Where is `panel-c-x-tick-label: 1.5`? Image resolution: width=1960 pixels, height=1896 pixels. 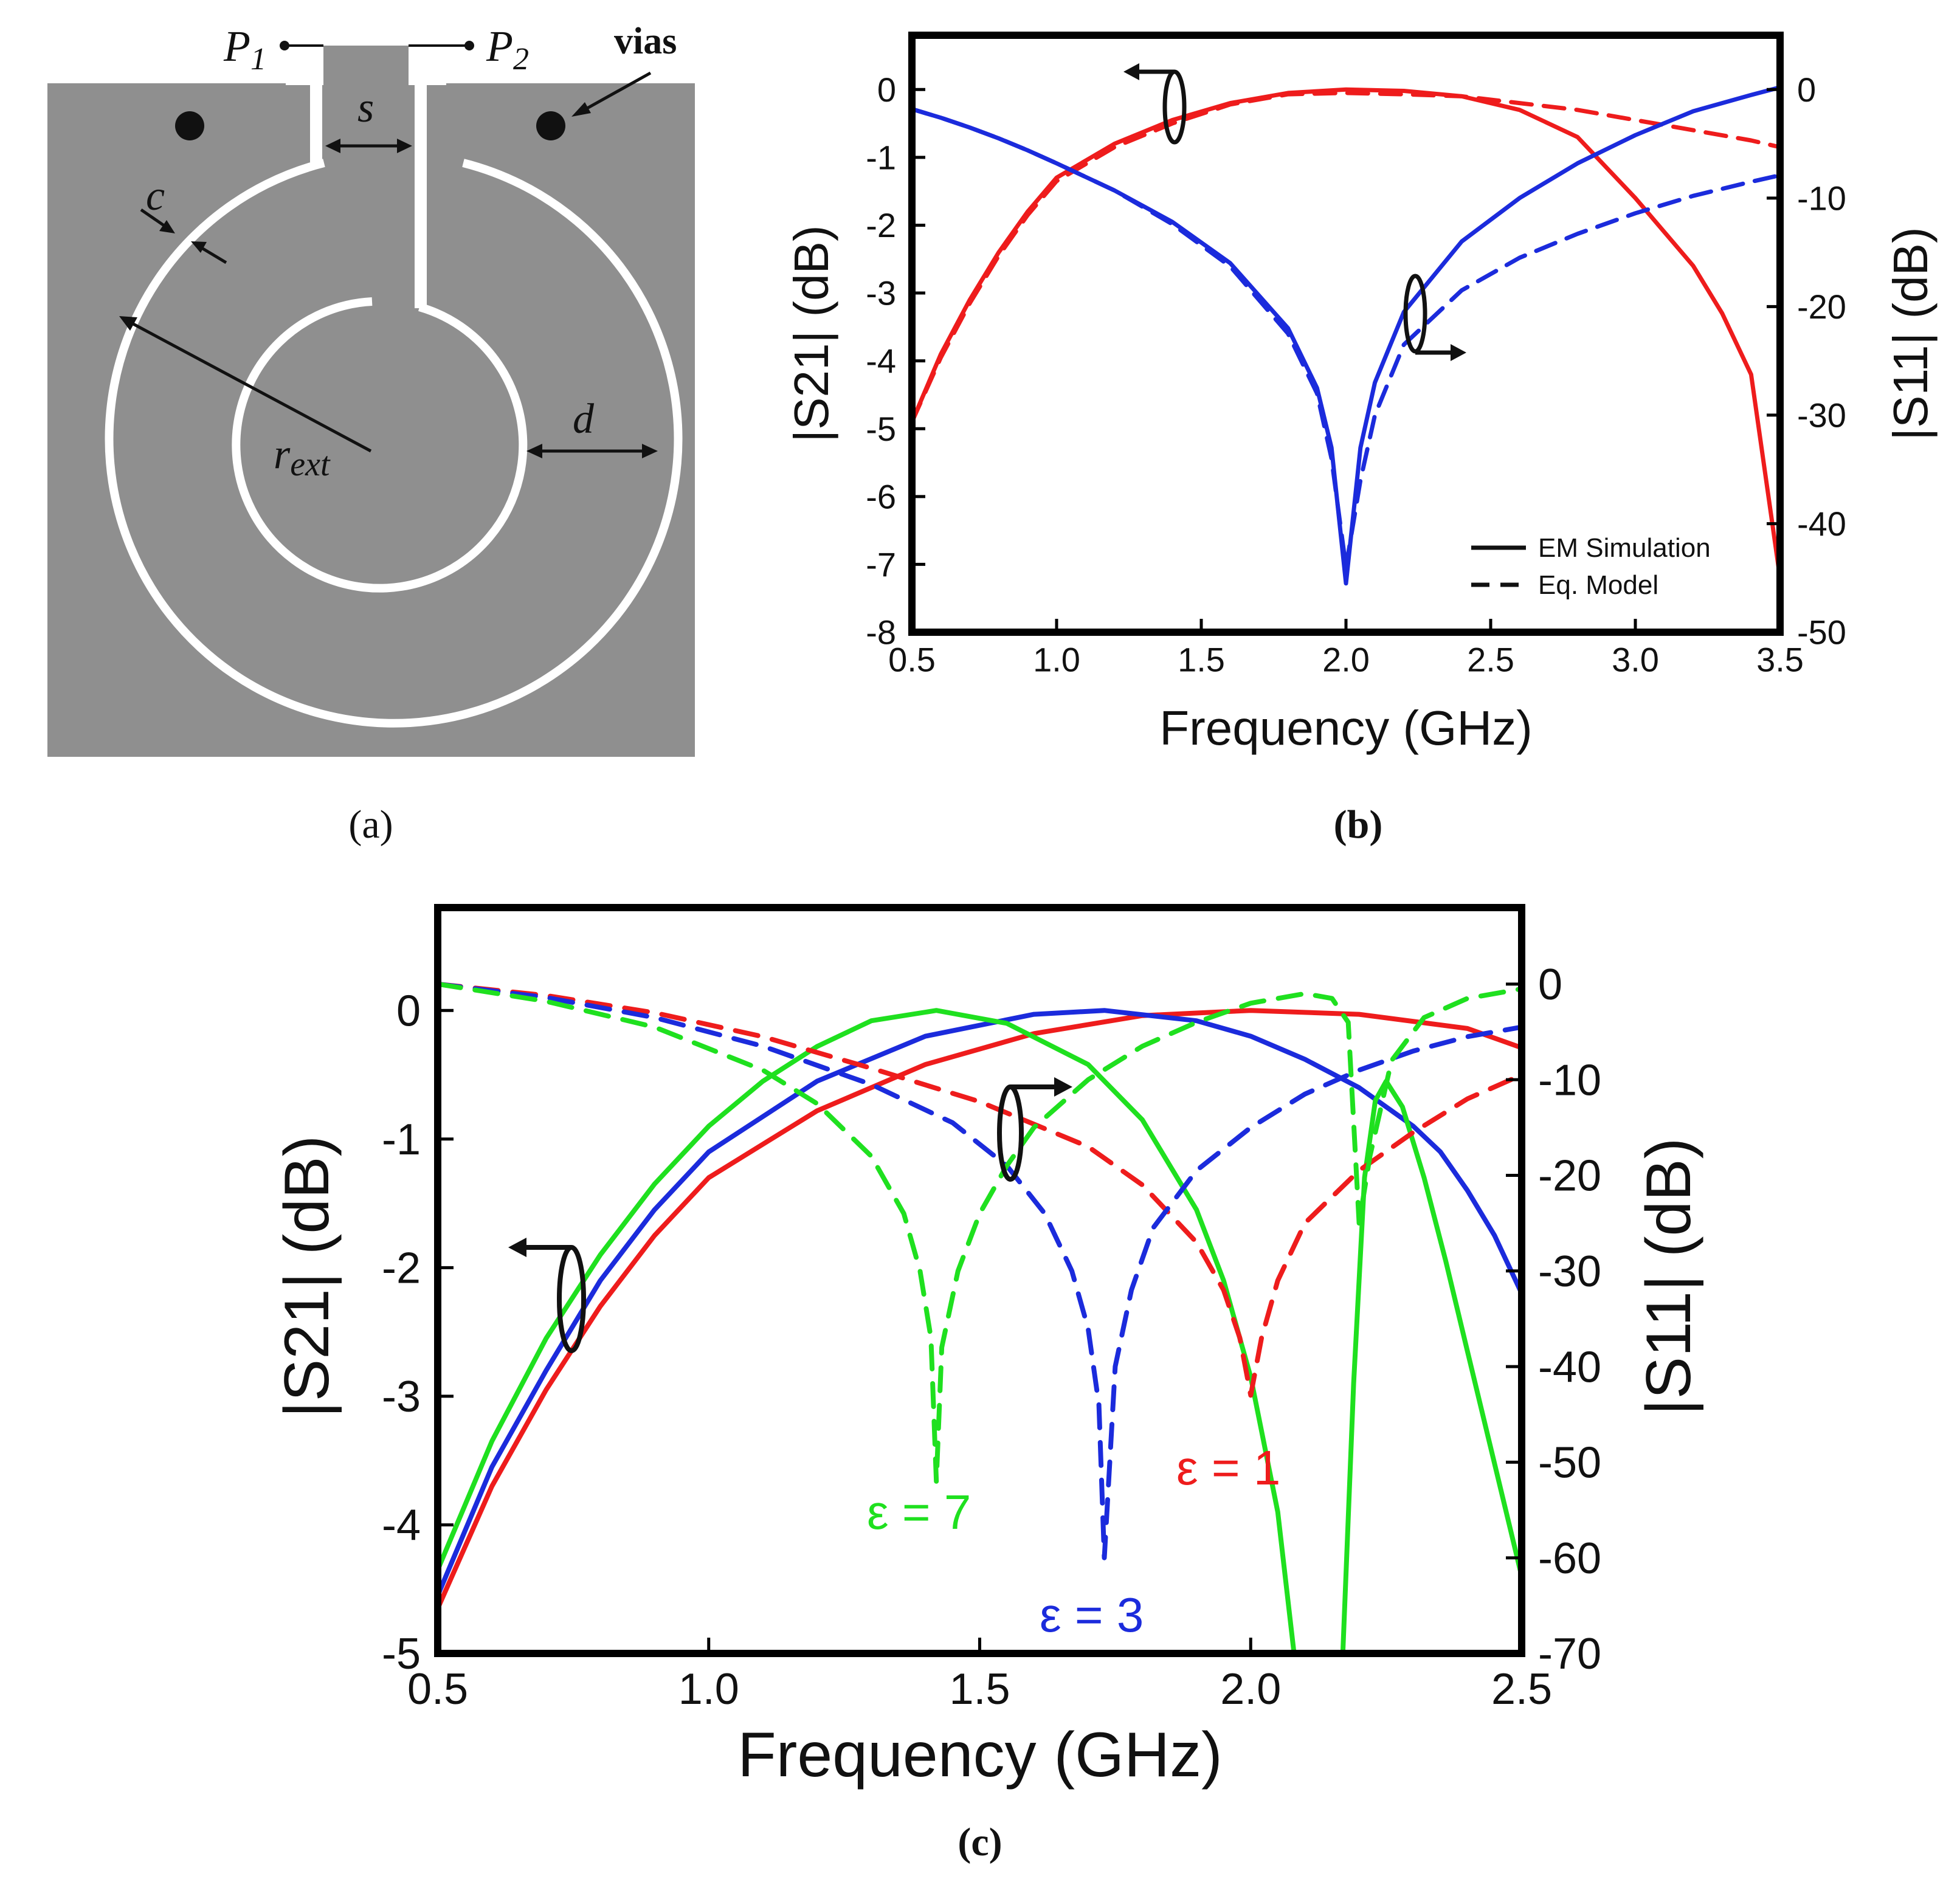
panel-c-x-tick-label: 1.5 is located at coordinates (979, 1690).